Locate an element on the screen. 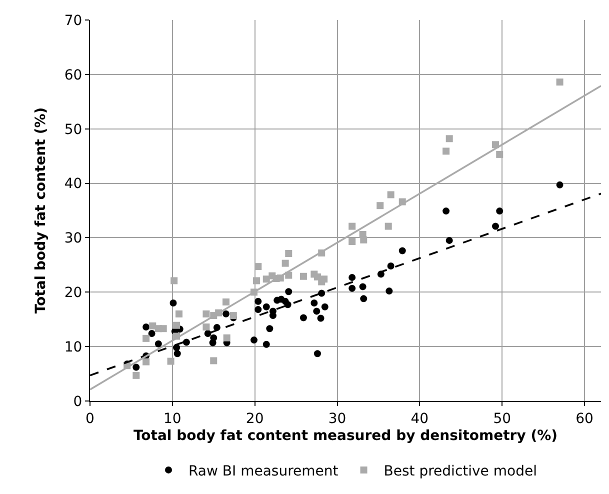 Image resolution: width=609 pixels, height=494 pixels. x-axis-title: Total body fat content measured by densitometry (%) is located at coordinates (345, 436).